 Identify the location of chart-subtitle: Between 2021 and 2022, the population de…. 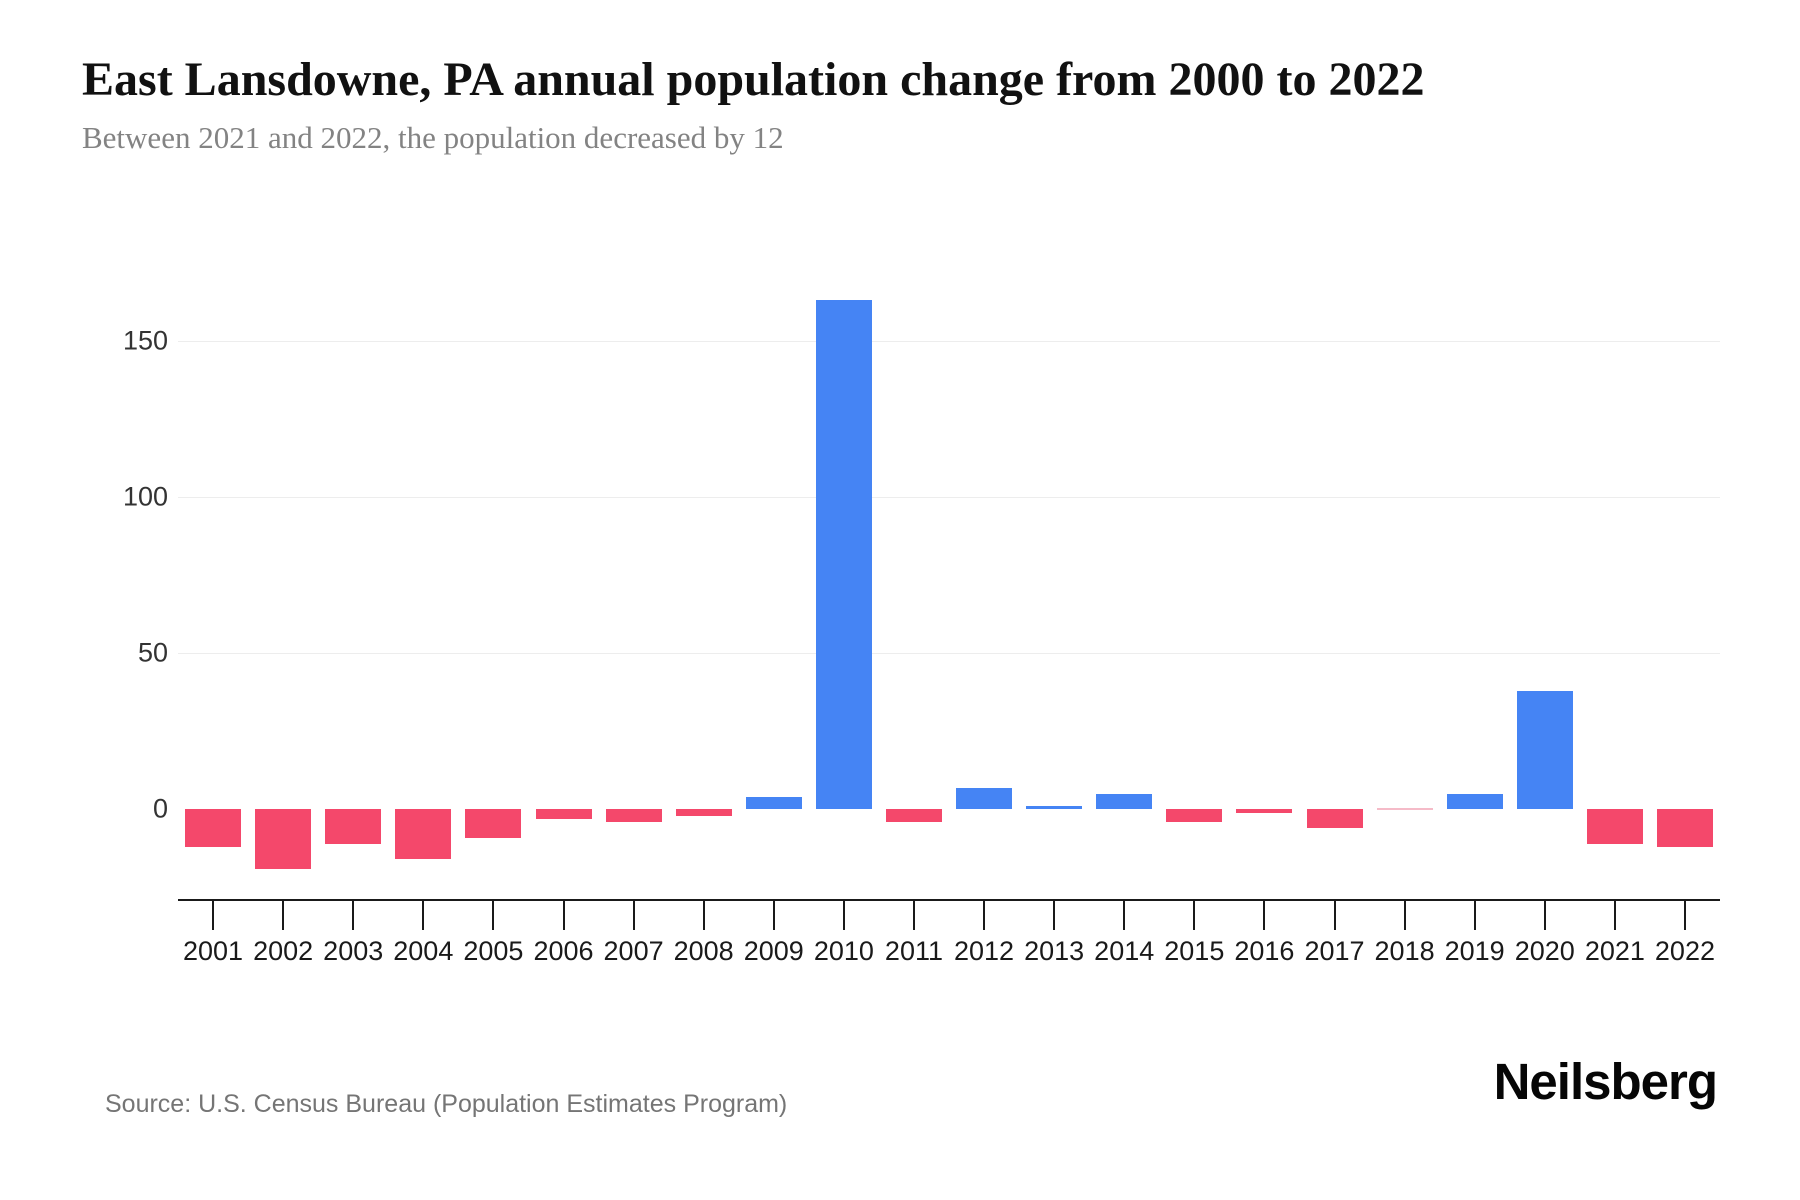
(433, 137).